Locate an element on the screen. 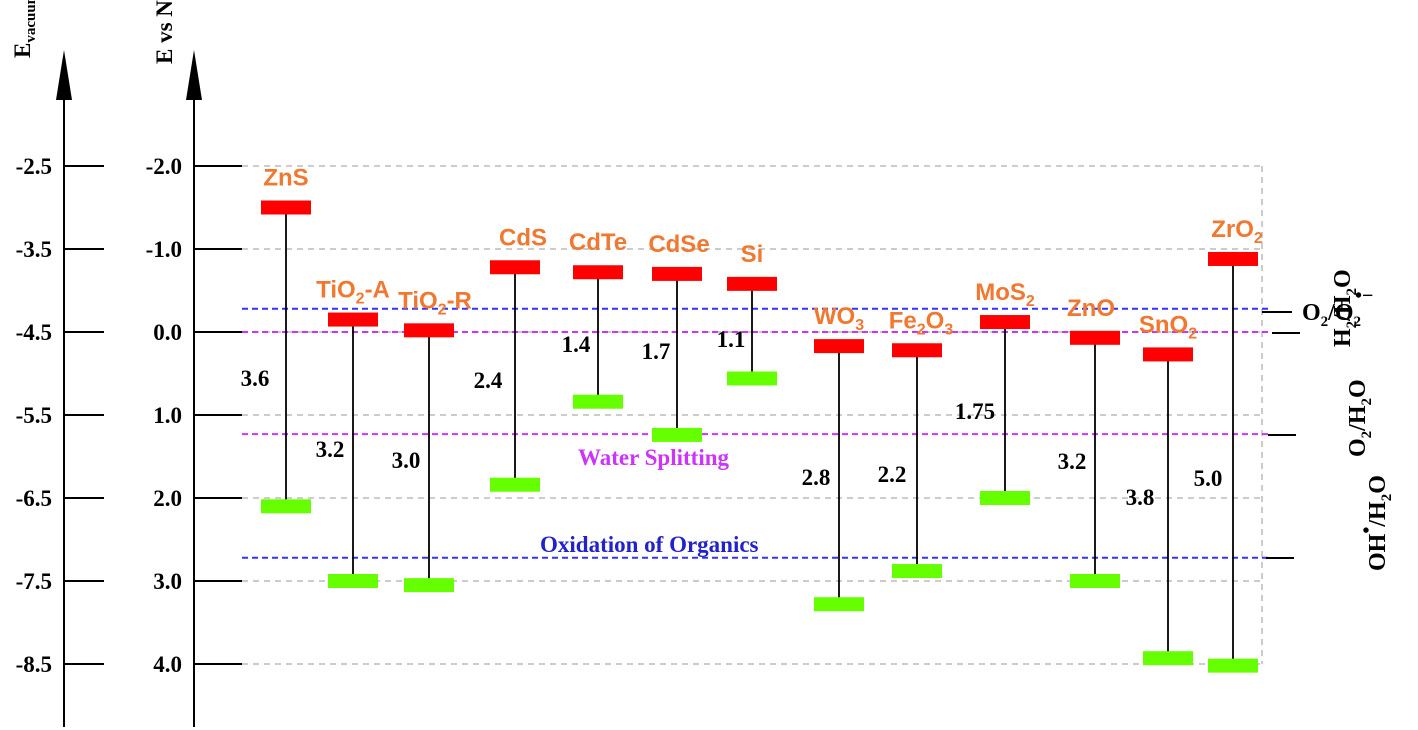 The width and height of the screenshot is (1418, 730). nhe-tick-label: 2.0 is located at coordinates (167, 498).